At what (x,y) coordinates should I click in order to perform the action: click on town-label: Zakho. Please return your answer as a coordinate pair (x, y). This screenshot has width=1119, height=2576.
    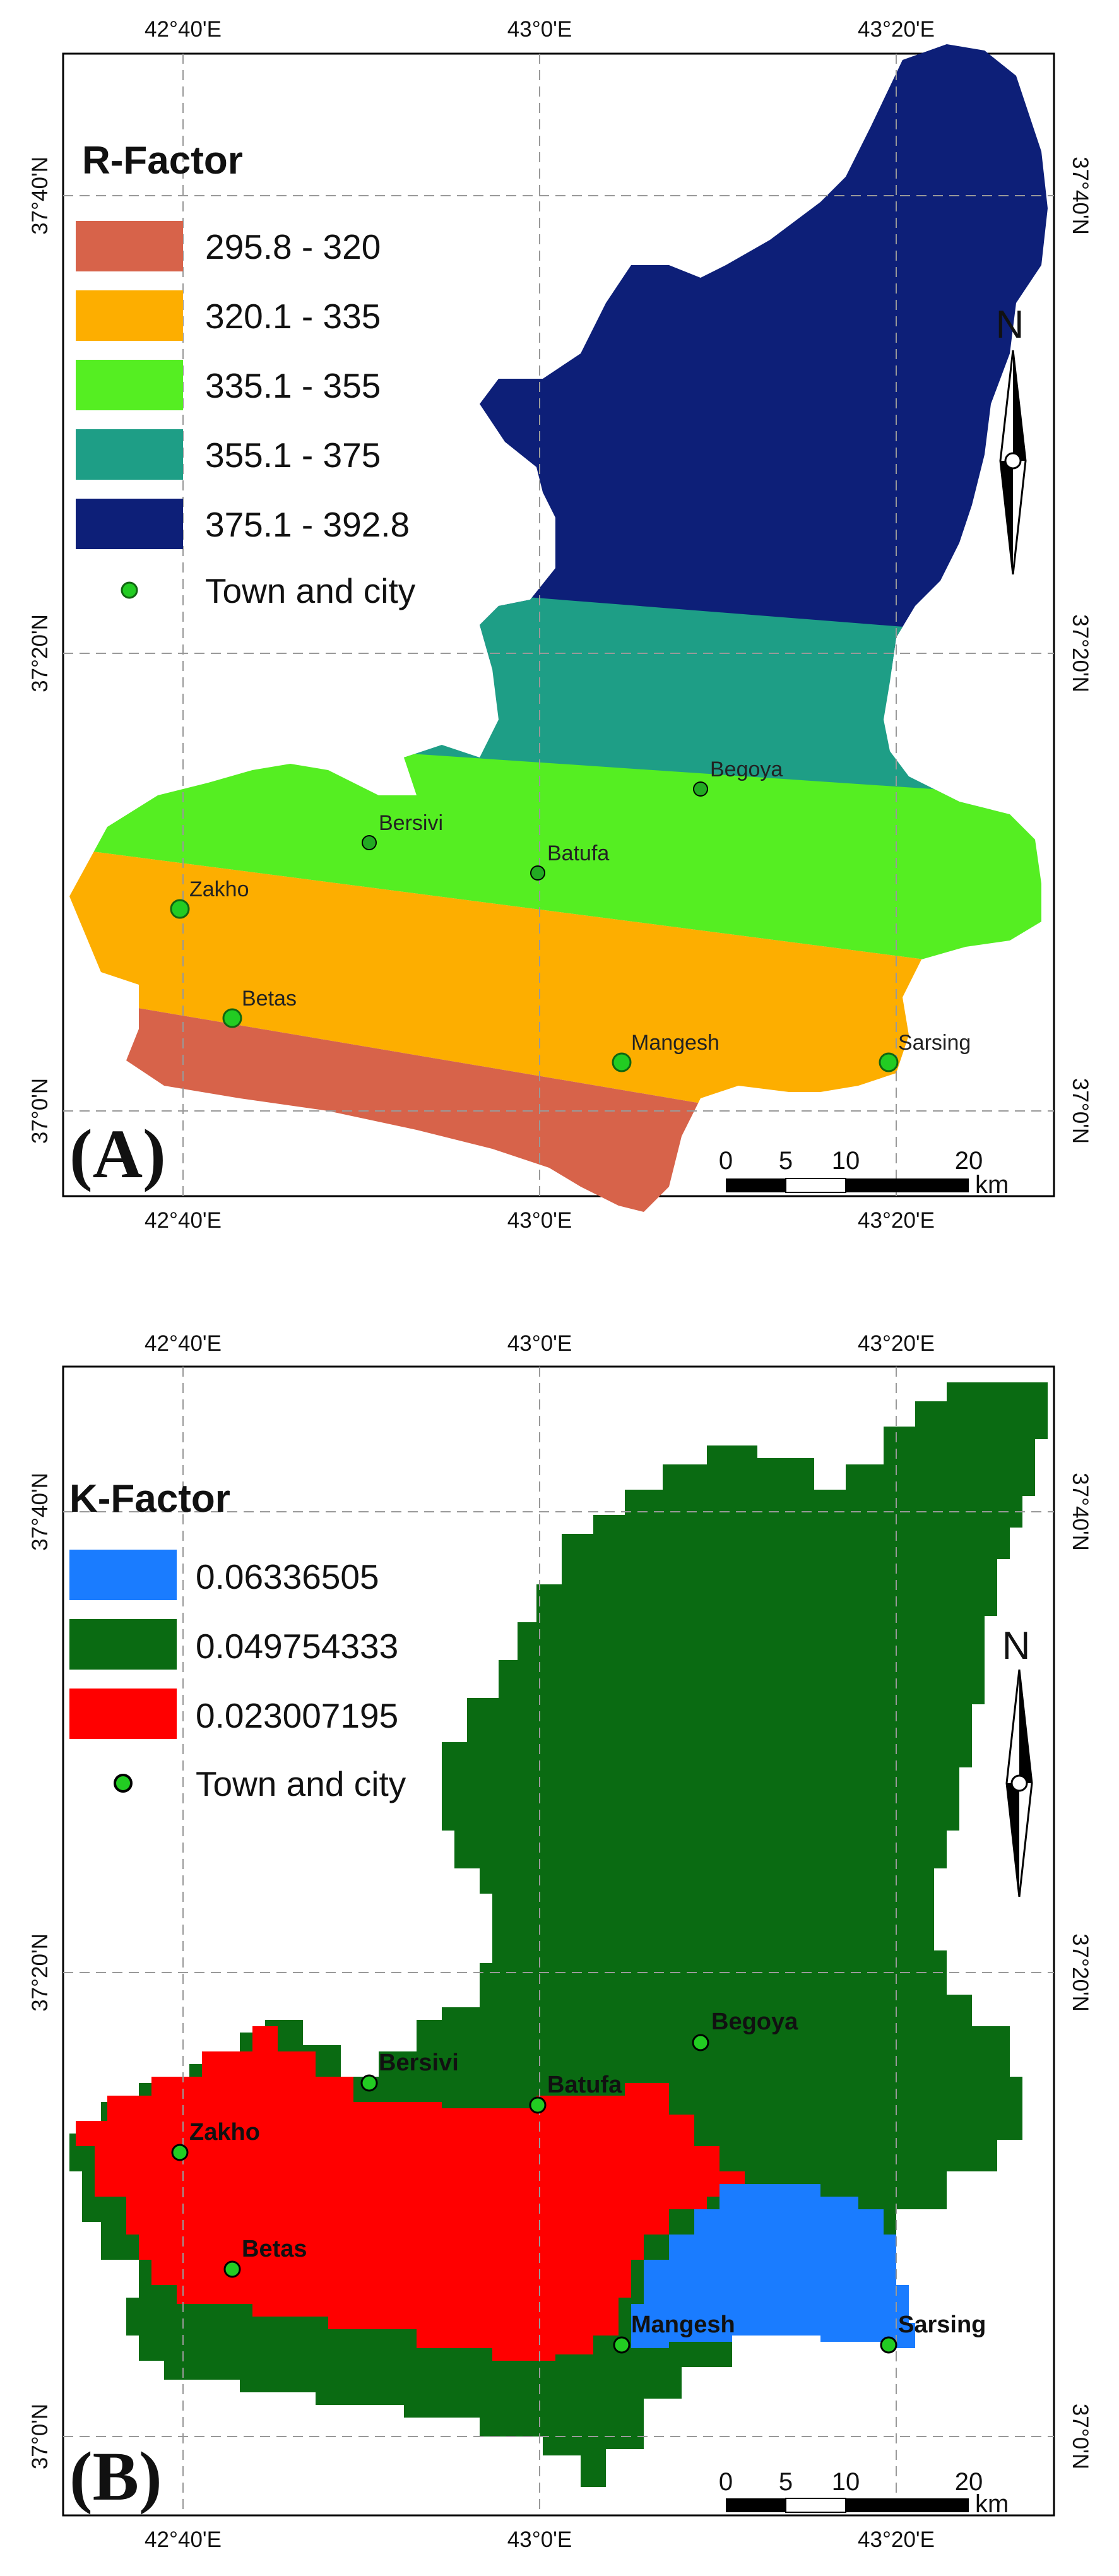
    Looking at the image, I should click on (219, 889).